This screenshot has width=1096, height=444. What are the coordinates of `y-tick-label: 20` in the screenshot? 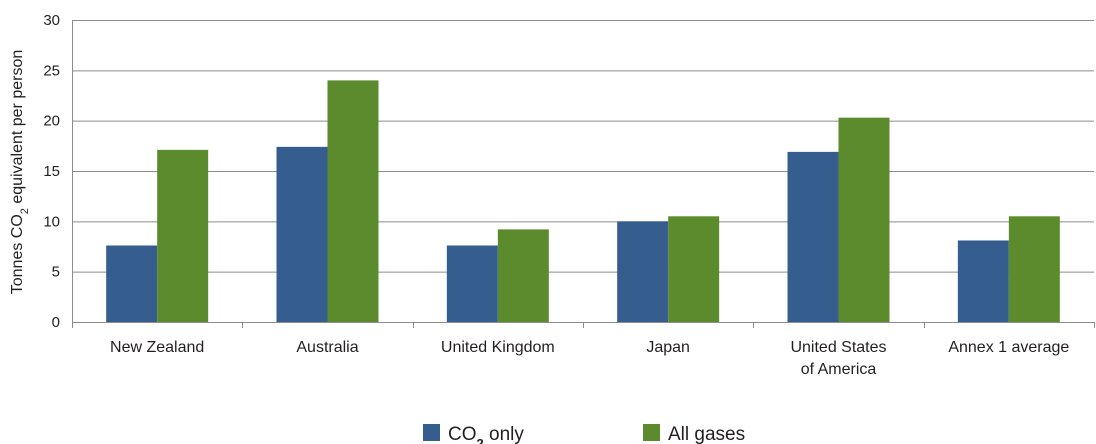 It's located at (51, 121).